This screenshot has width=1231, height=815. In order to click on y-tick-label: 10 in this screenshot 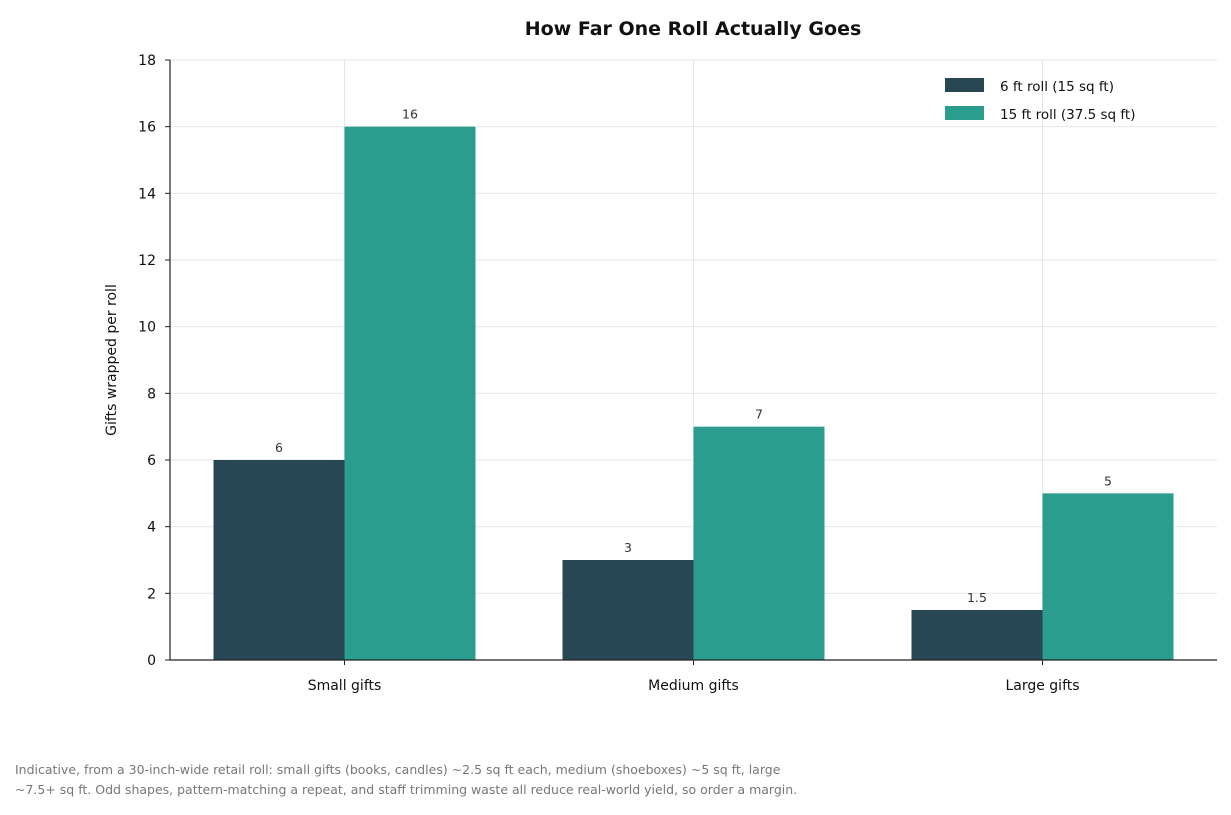, I will do `click(147, 328)`.